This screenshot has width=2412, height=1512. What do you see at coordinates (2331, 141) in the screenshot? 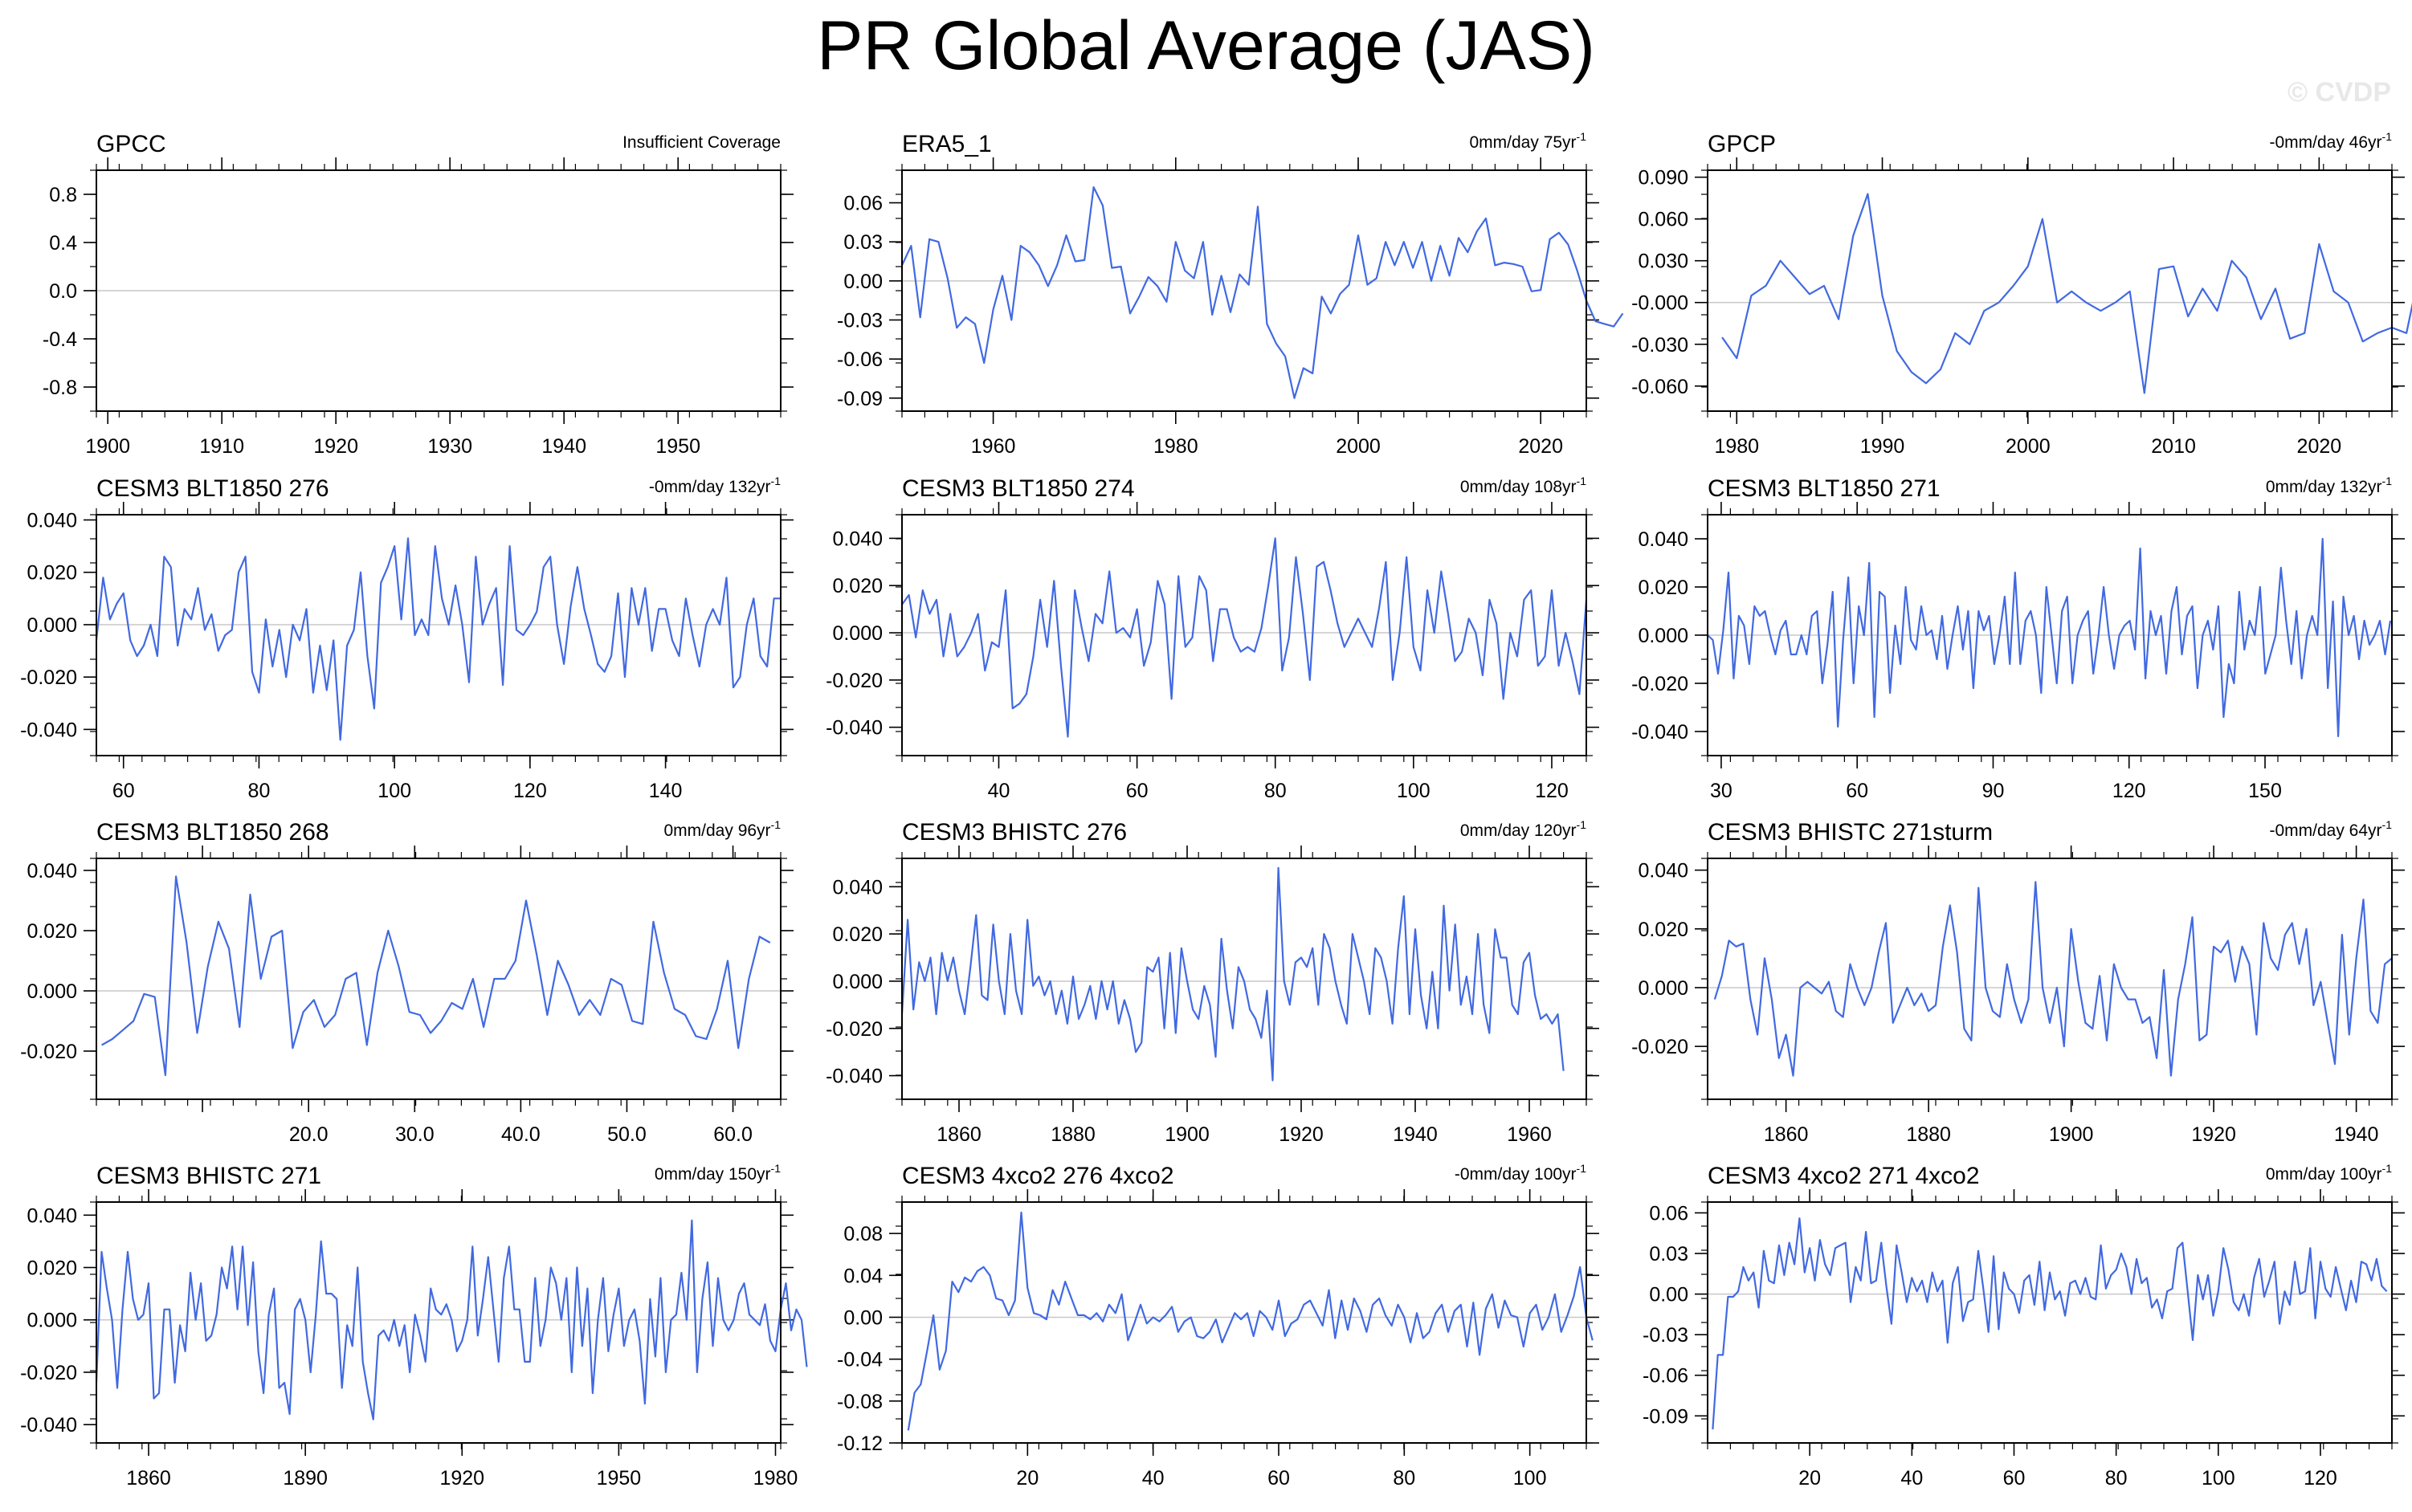
I see `chart-annotation: -0mm/day 46yr-1` at bounding box center [2331, 141].